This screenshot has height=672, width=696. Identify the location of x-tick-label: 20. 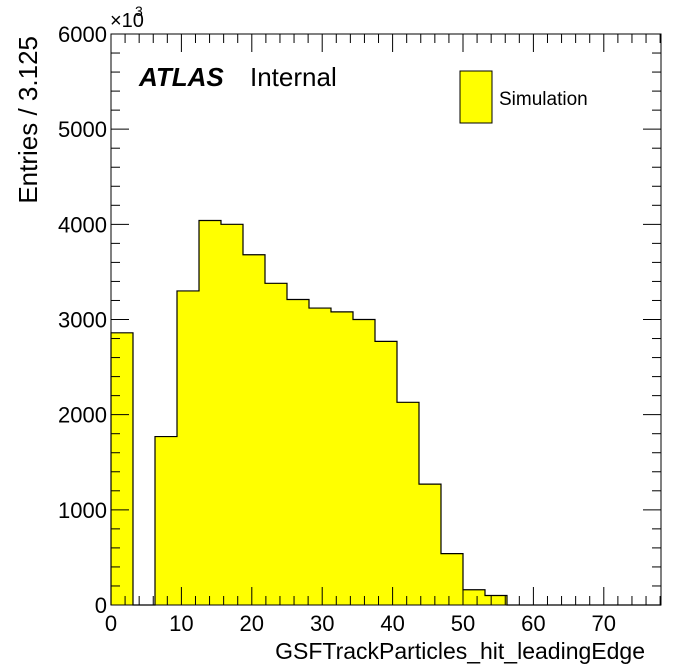
(252, 623).